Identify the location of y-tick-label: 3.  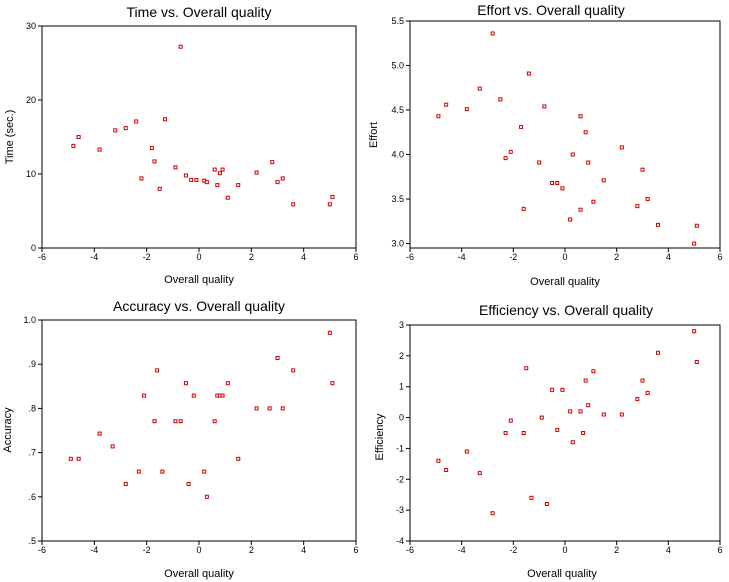
(401, 325).